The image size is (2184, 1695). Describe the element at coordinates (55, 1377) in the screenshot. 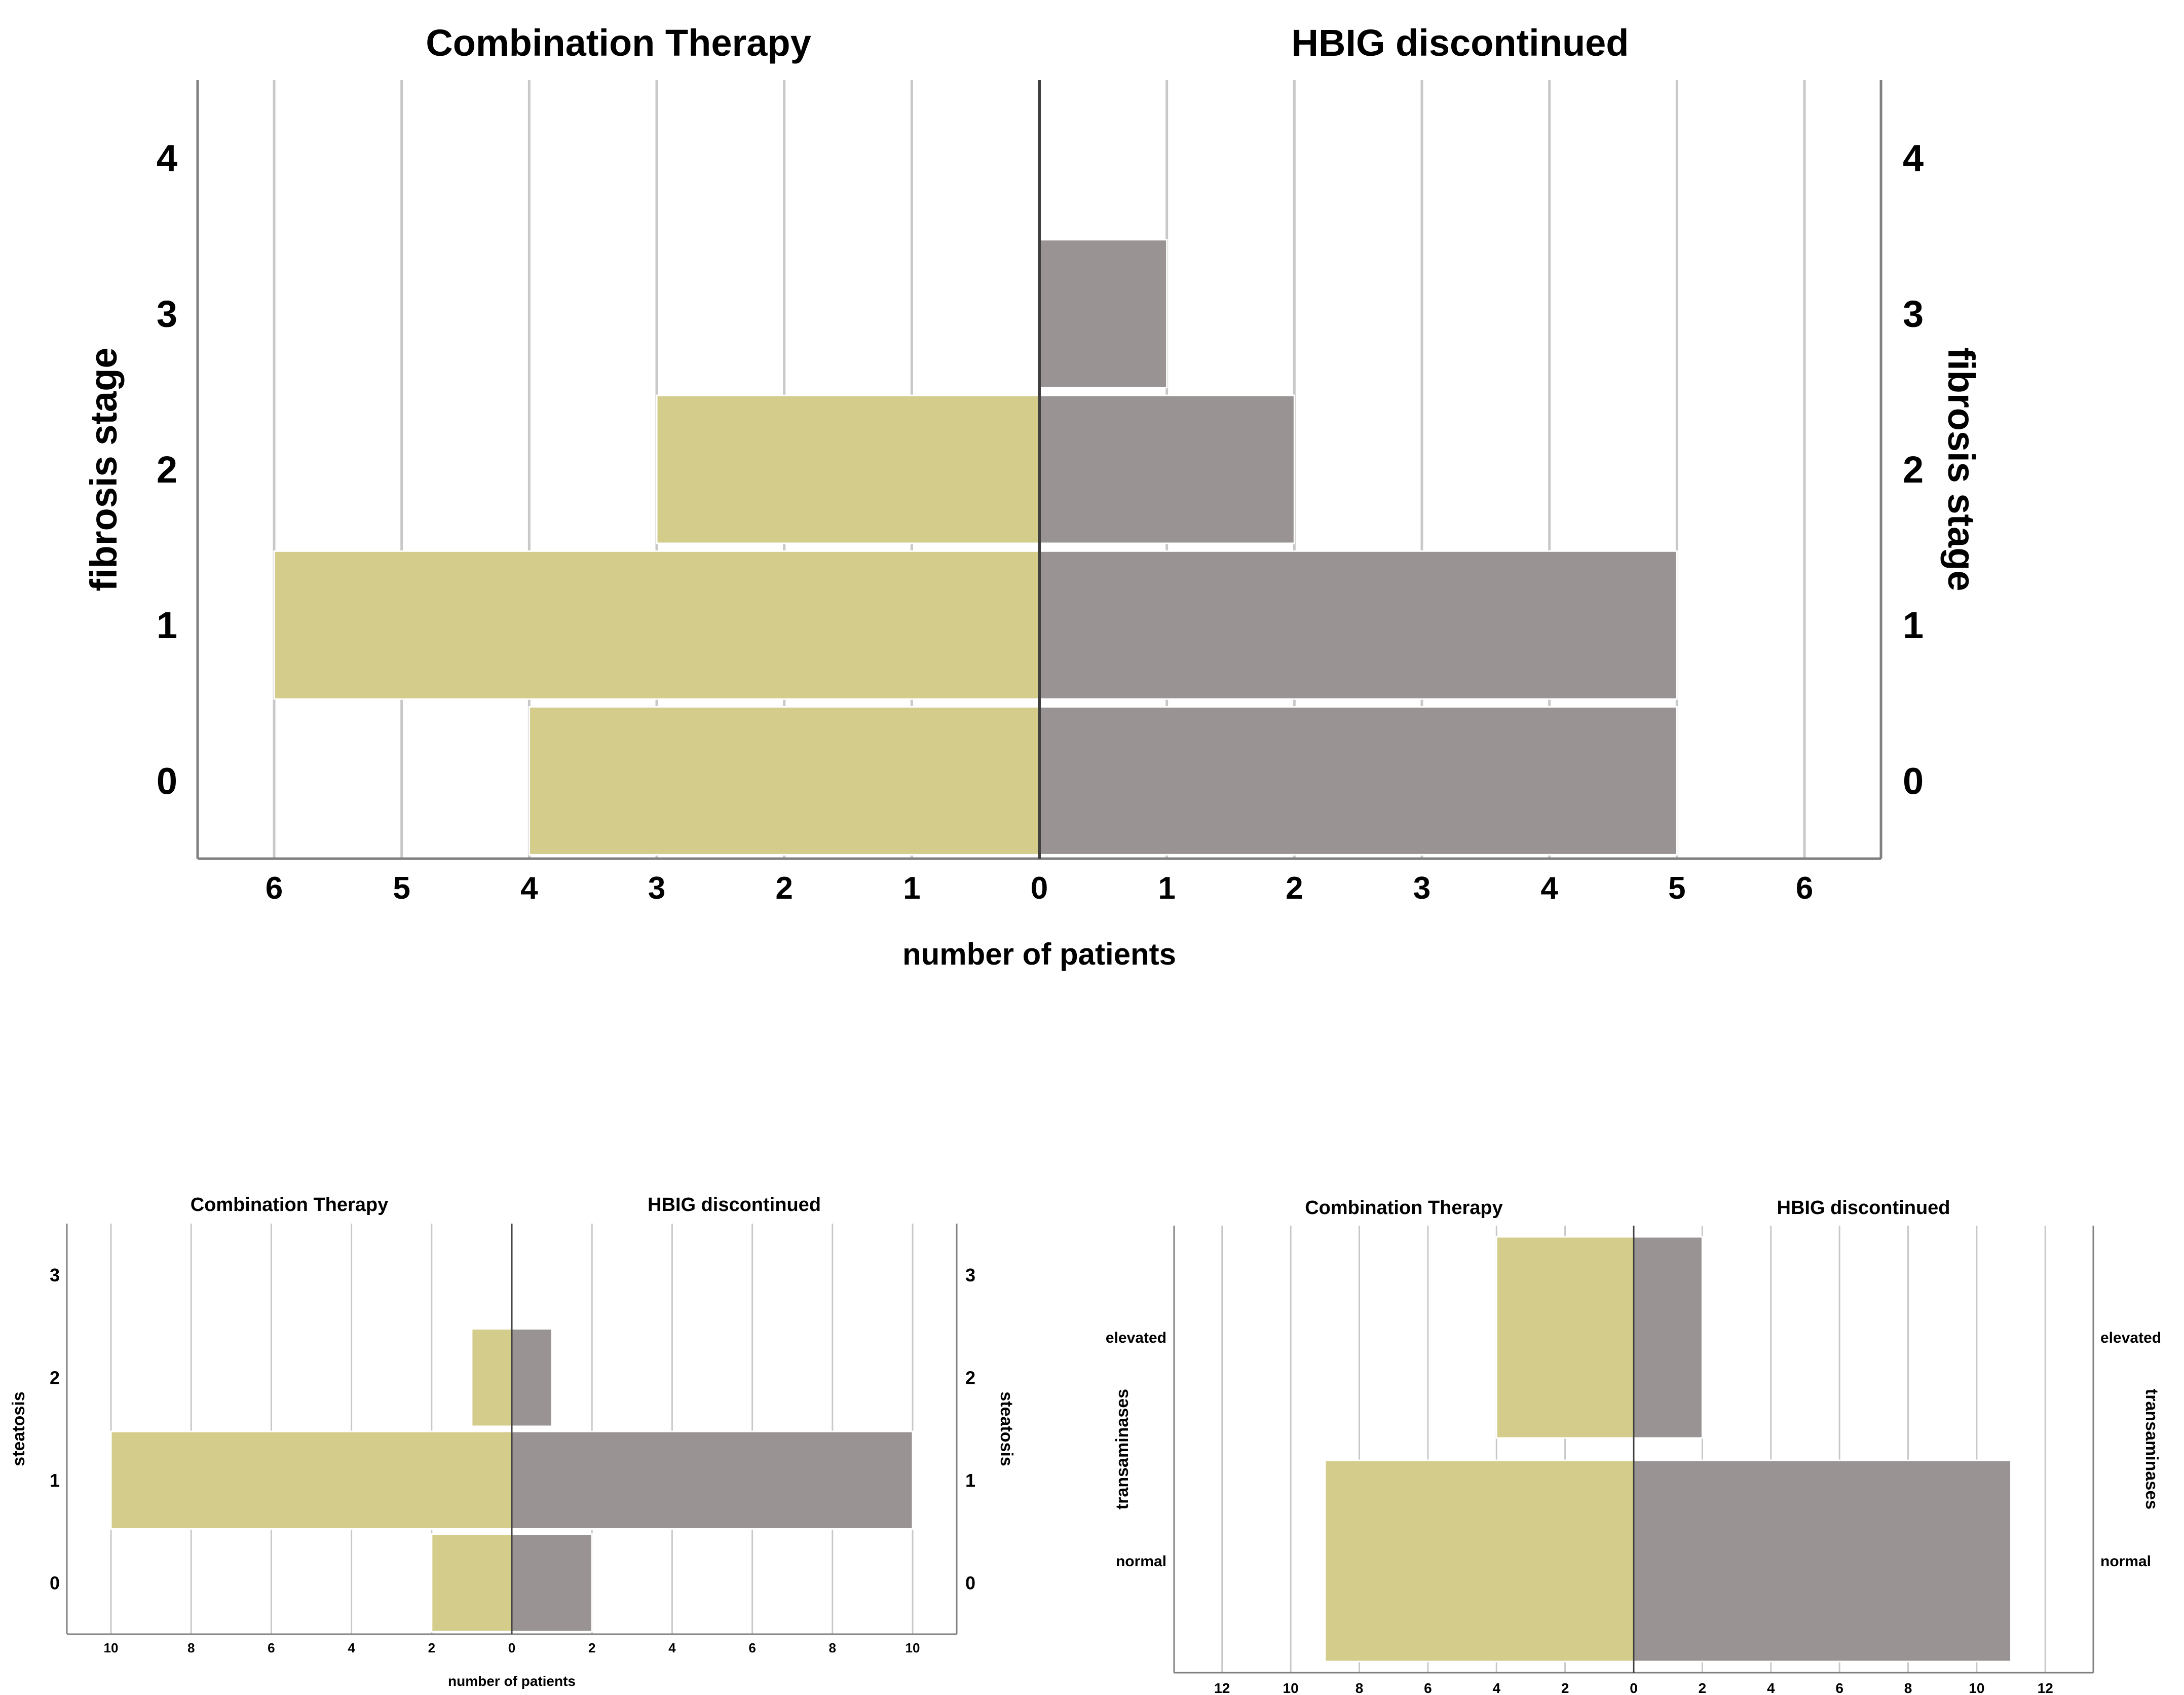

I see `chart2-category-label-left: 2` at that location.